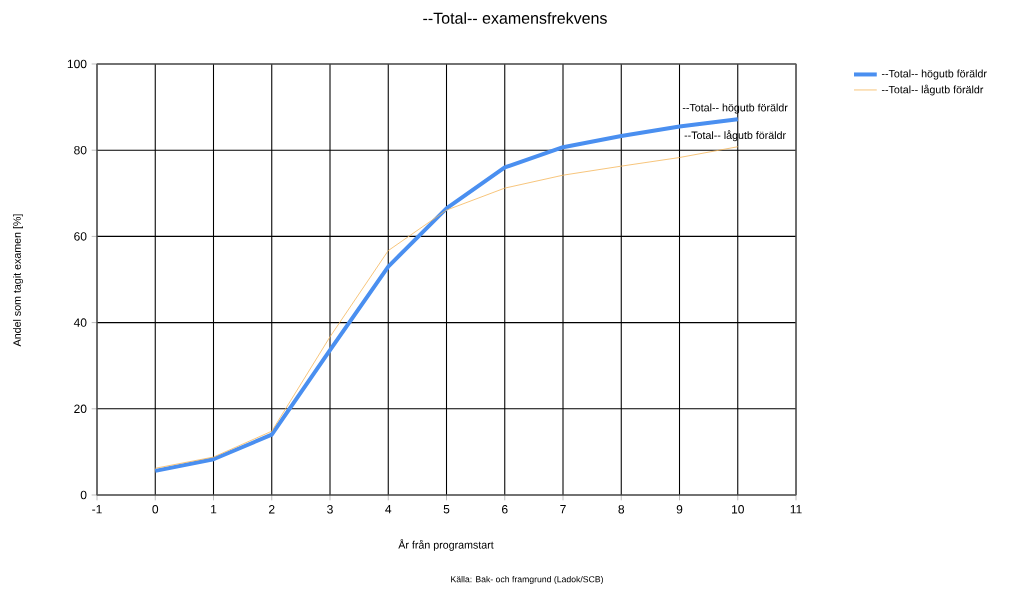  Describe the element at coordinates (563, 509) in the screenshot. I see `x-tick-label: 7` at that location.